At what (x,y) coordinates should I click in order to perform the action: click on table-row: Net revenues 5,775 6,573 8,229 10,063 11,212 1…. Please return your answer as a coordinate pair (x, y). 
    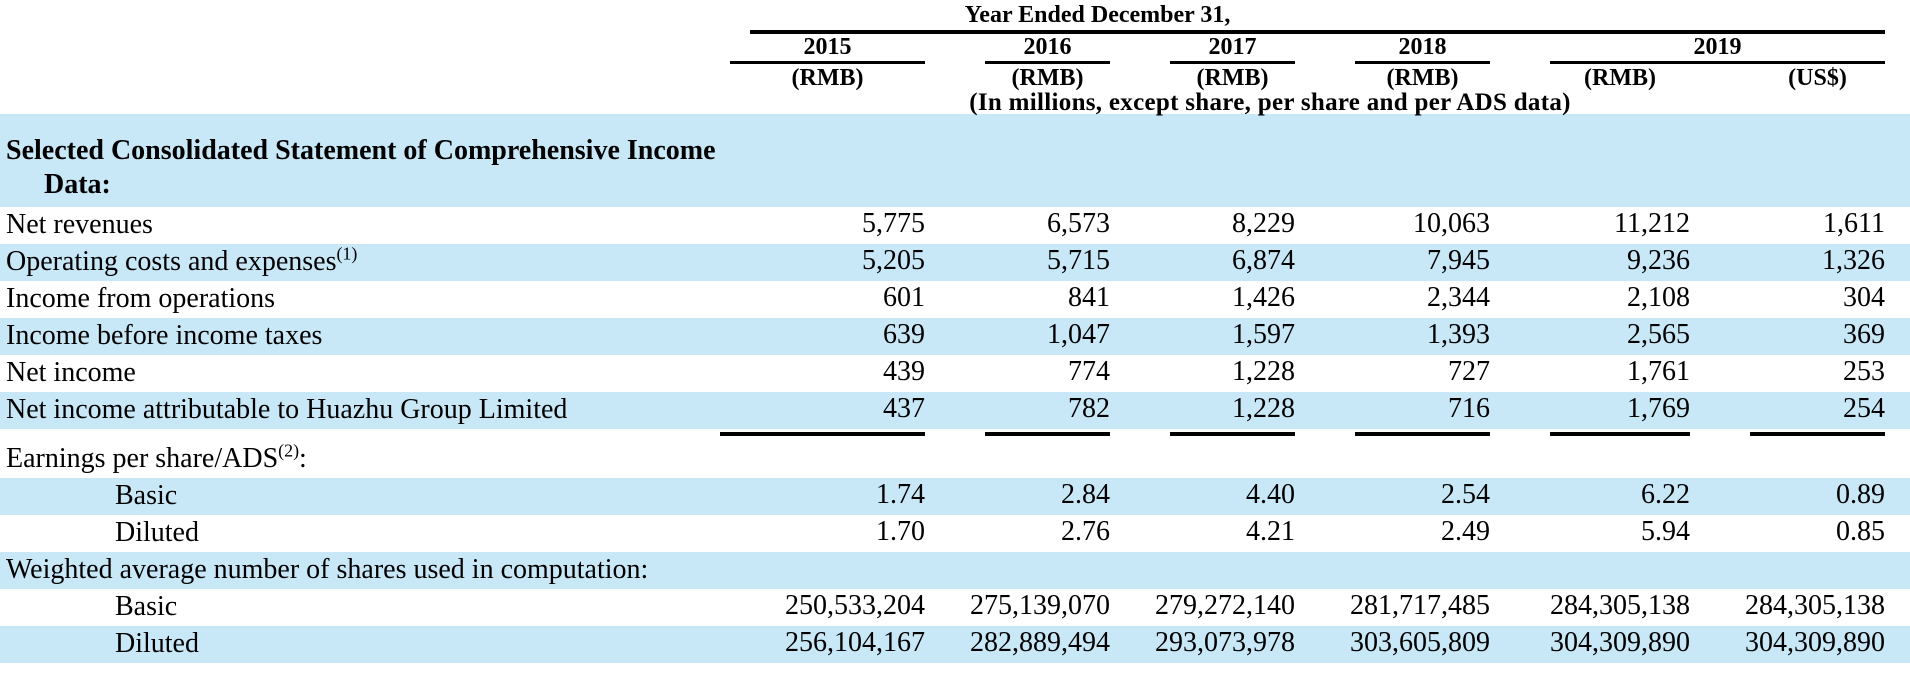
    Looking at the image, I should click on (955, 225).